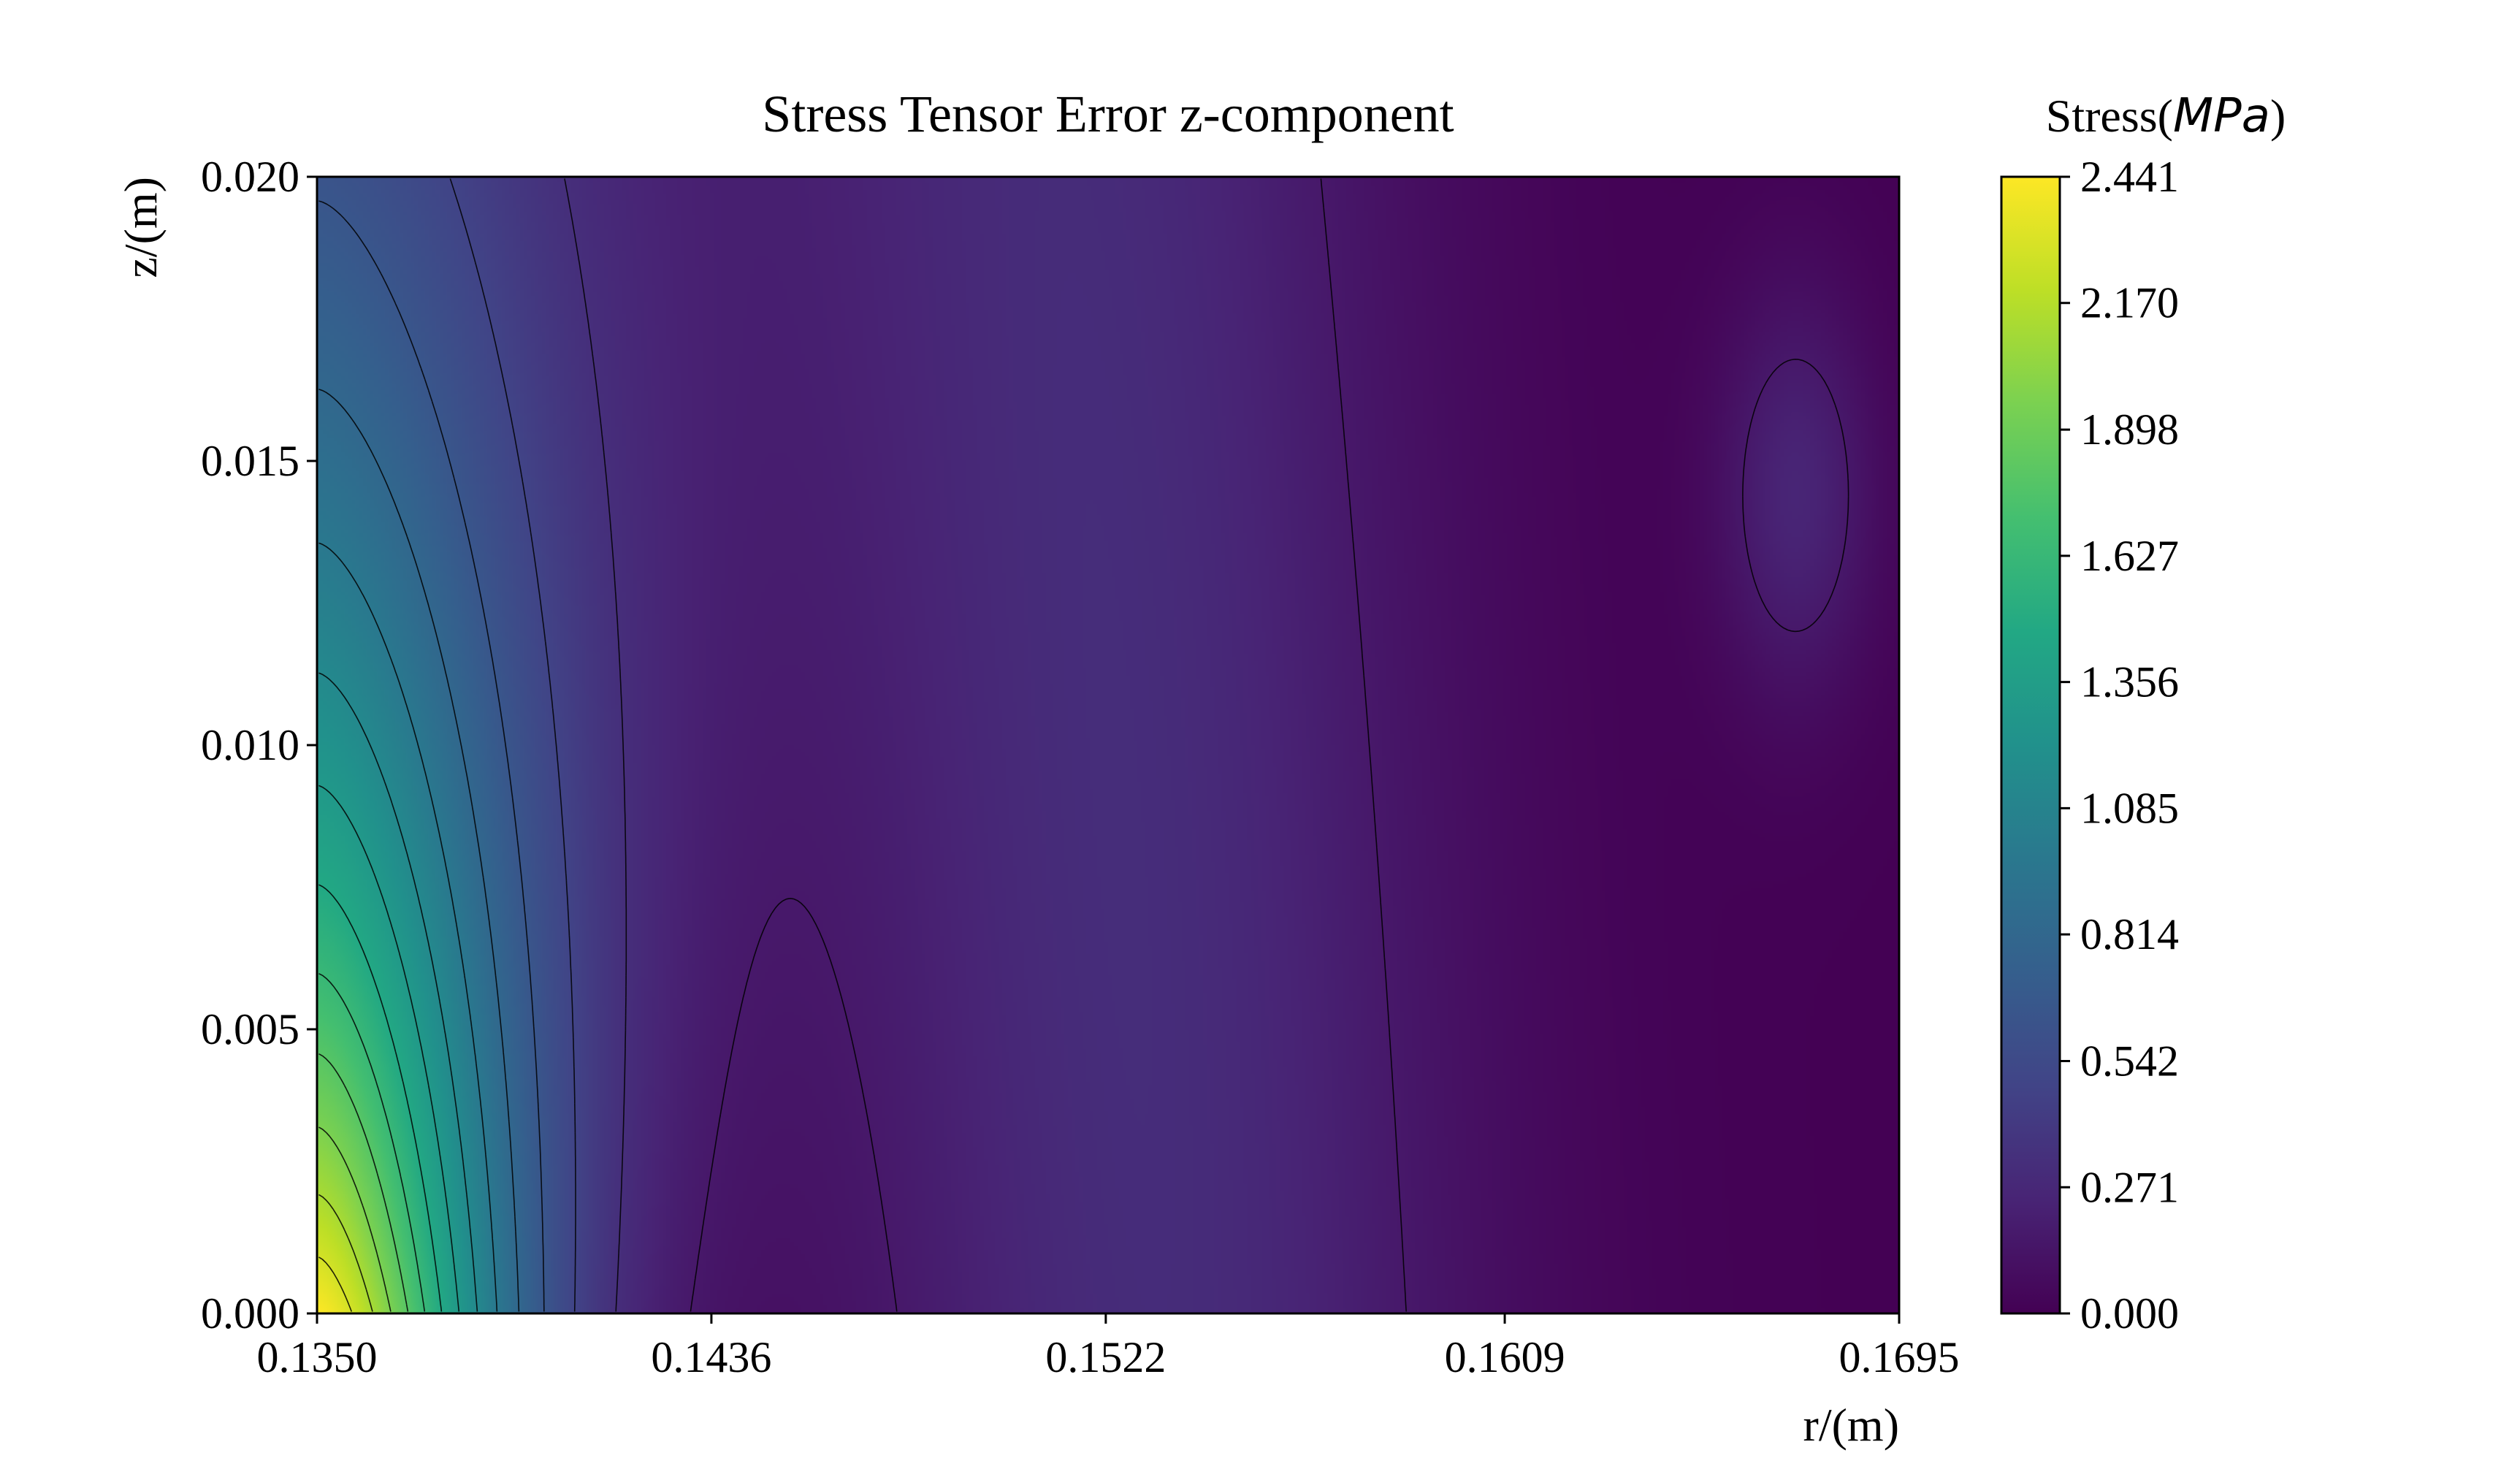 Image resolution: width=2520 pixels, height=1461 pixels. What do you see at coordinates (250, 1029) in the screenshot?
I see `y-tick-label: 0.005` at bounding box center [250, 1029].